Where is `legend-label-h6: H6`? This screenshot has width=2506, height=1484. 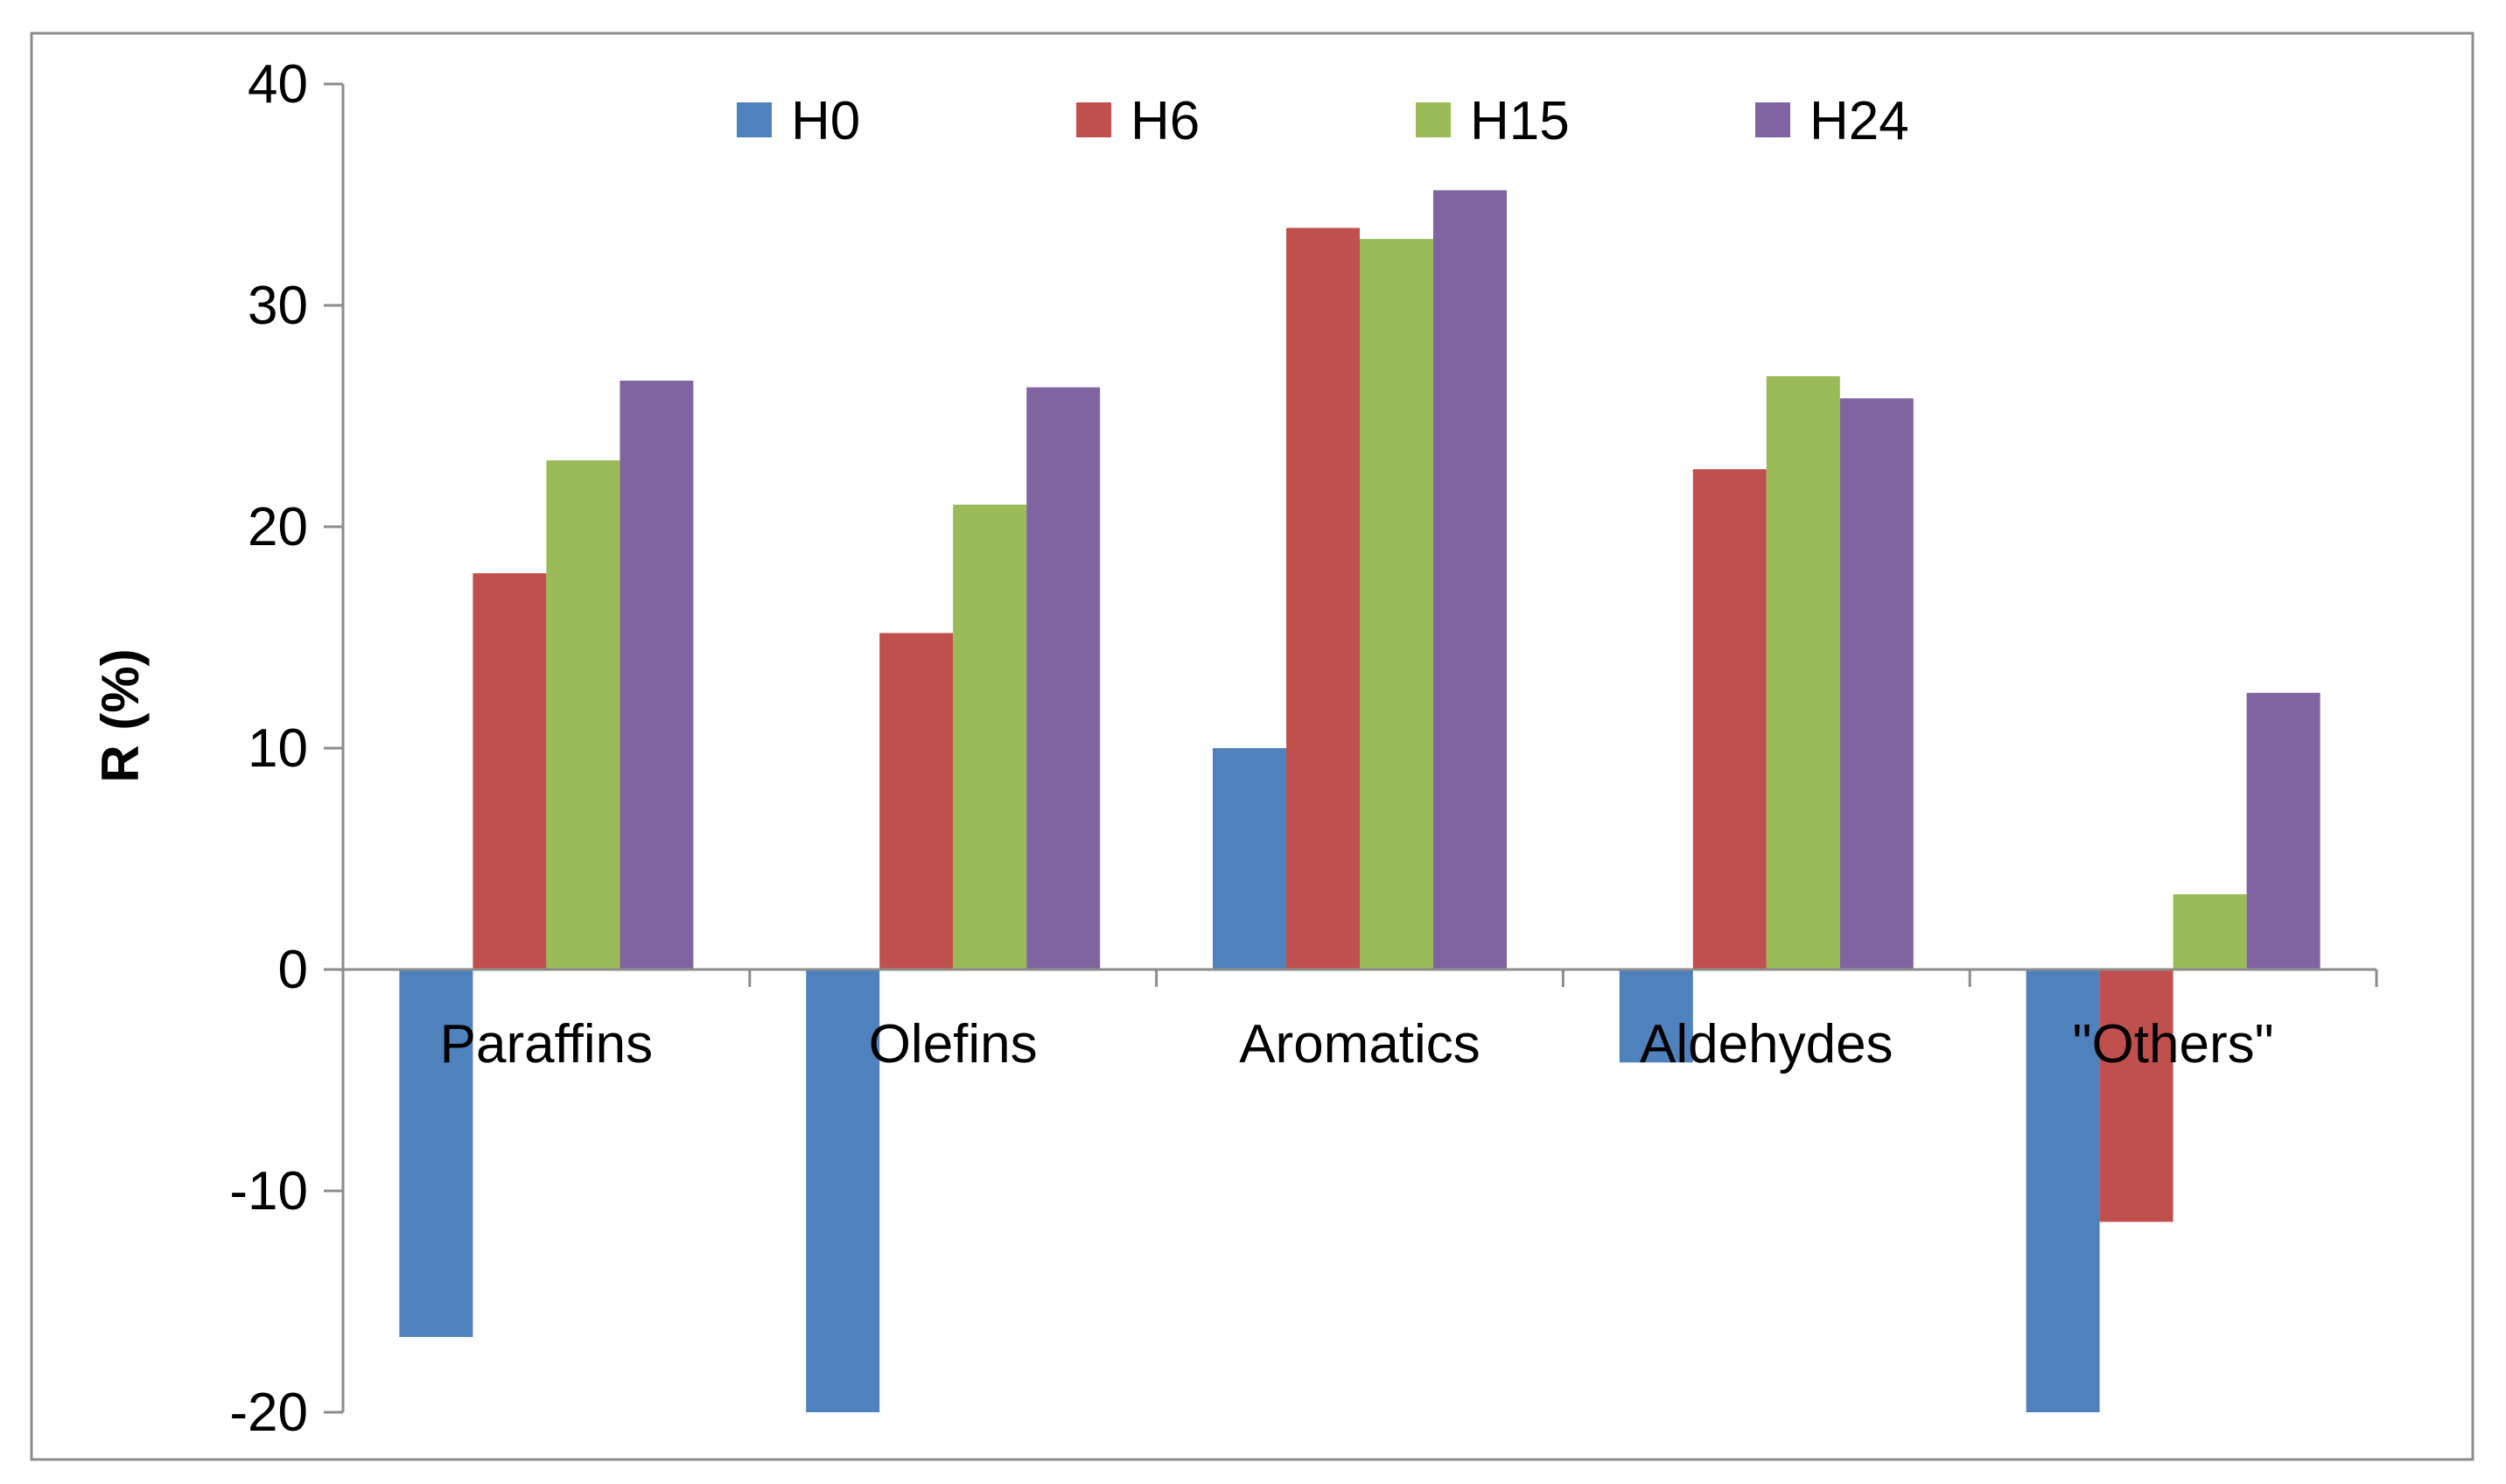
legend-label-h6: H6 is located at coordinates (1165, 121).